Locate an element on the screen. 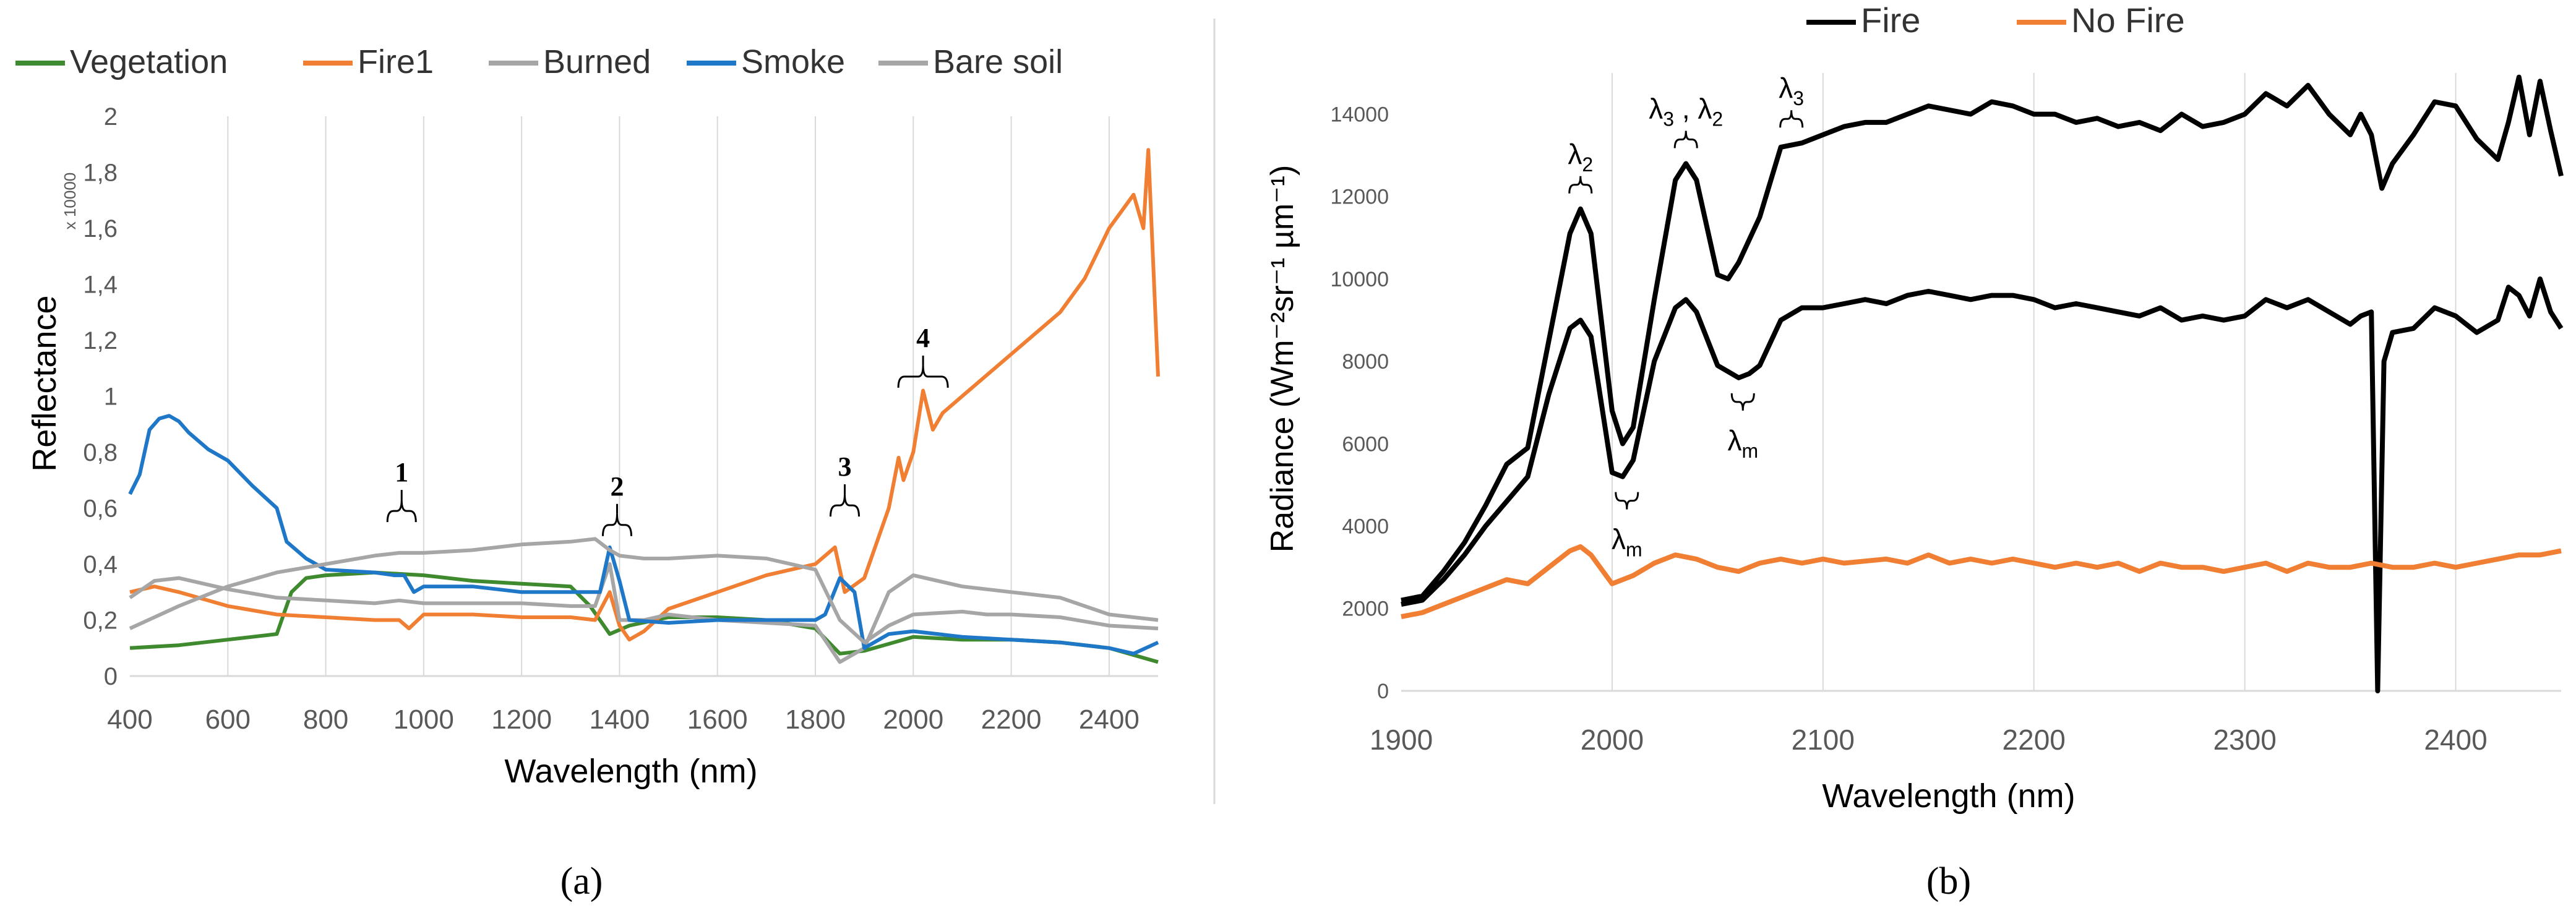 This screenshot has height=916, width=2576. annotation-label: 4 is located at coordinates (923, 338).